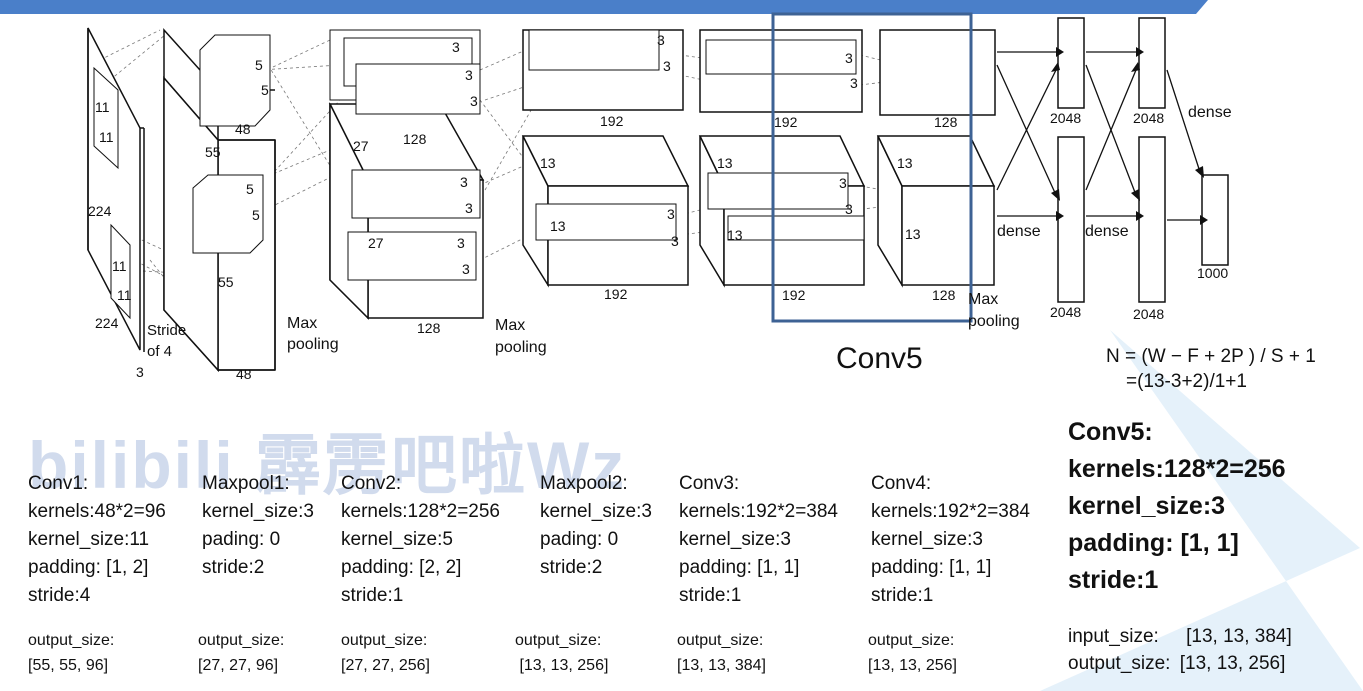 This screenshot has width=1363, height=691. What do you see at coordinates (1110, 432) in the screenshot?
I see `conv5-title: Conv5:` at bounding box center [1110, 432].